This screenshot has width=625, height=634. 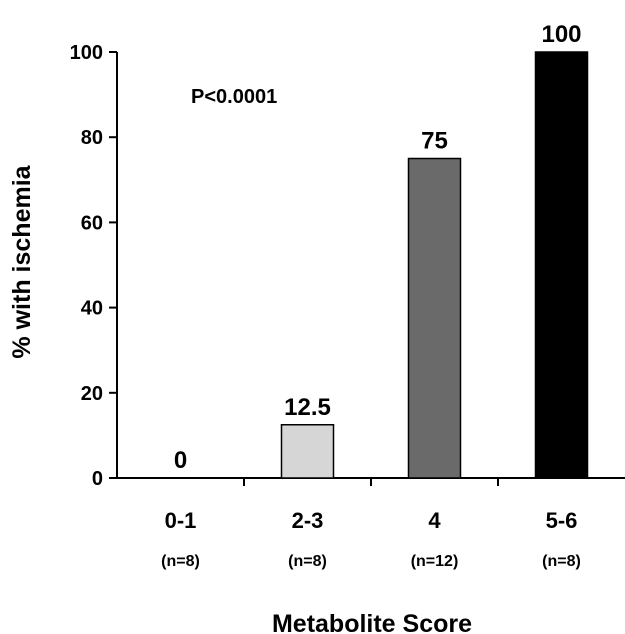 What do you see at coordinates (370, 481) in the screenshot?
I see `x-axis` at bounding box center [370, 481].